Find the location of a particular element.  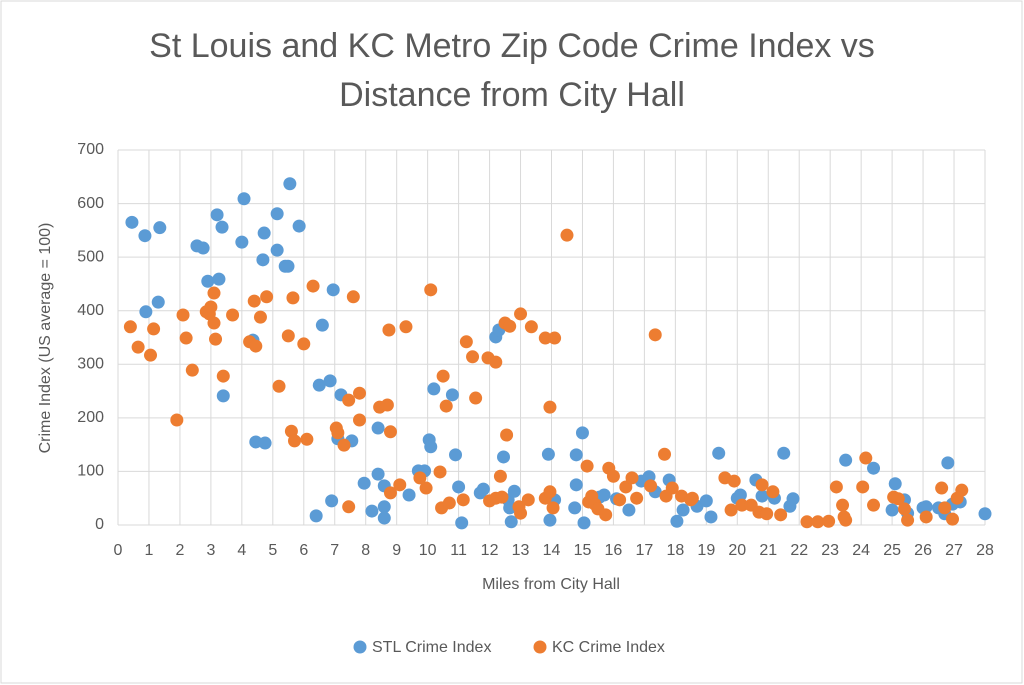

y-axis-title: Crime Index (US average = 100) is located at coordinates (45, 338).